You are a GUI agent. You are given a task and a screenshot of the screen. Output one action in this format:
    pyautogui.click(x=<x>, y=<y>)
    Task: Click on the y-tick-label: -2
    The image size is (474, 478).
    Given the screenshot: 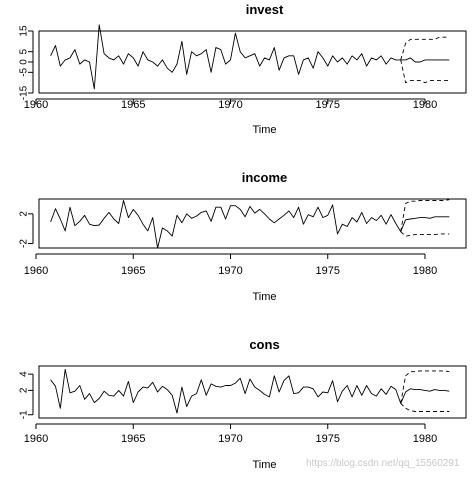 What is the action you would take?
    pyautogui.click(x=24, y=243)
    